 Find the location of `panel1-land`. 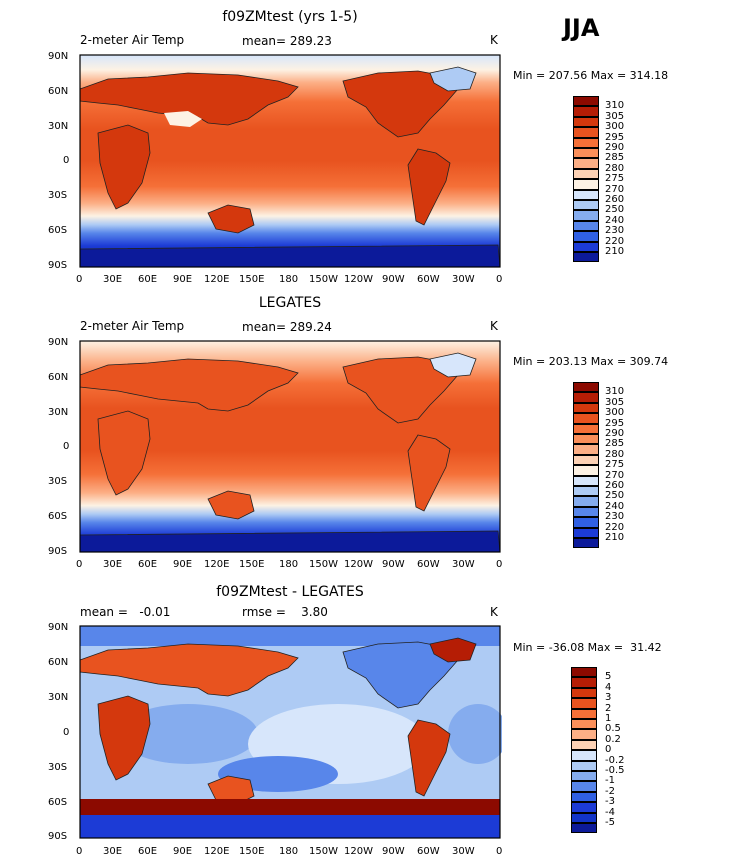

panel1-land is located at coordinates (269, 152).